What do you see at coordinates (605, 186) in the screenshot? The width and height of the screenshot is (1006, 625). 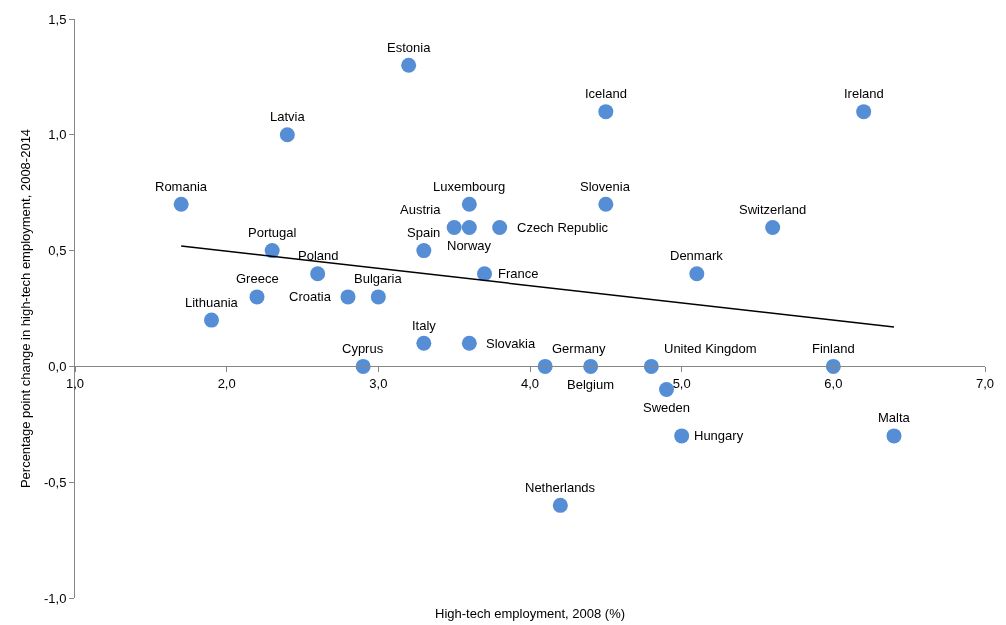 I see `annotation: Slovenia` at bounding box center [605, 186].